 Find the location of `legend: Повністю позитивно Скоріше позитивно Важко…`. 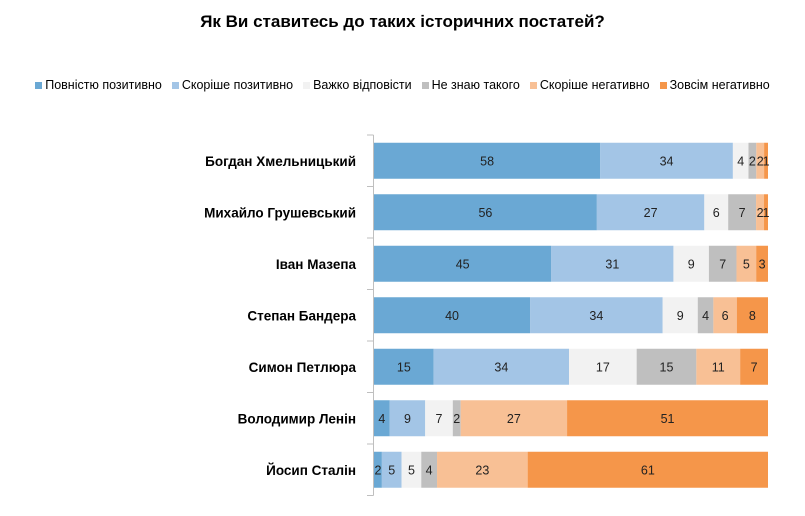

legend: Повністю позитивно Скоріше позитивно Важко… is located at coordinates (402, 85).